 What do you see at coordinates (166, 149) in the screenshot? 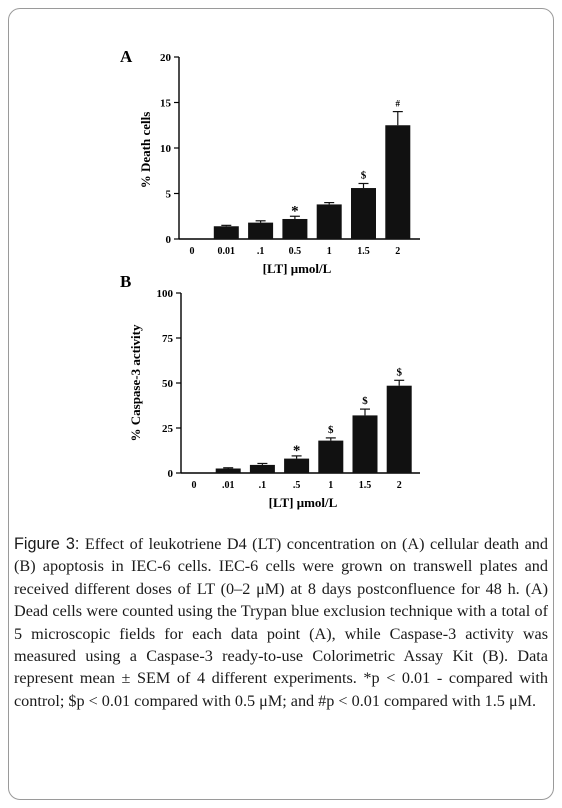
I see `y-tick-label: 10` at bounding box center [166, 149].